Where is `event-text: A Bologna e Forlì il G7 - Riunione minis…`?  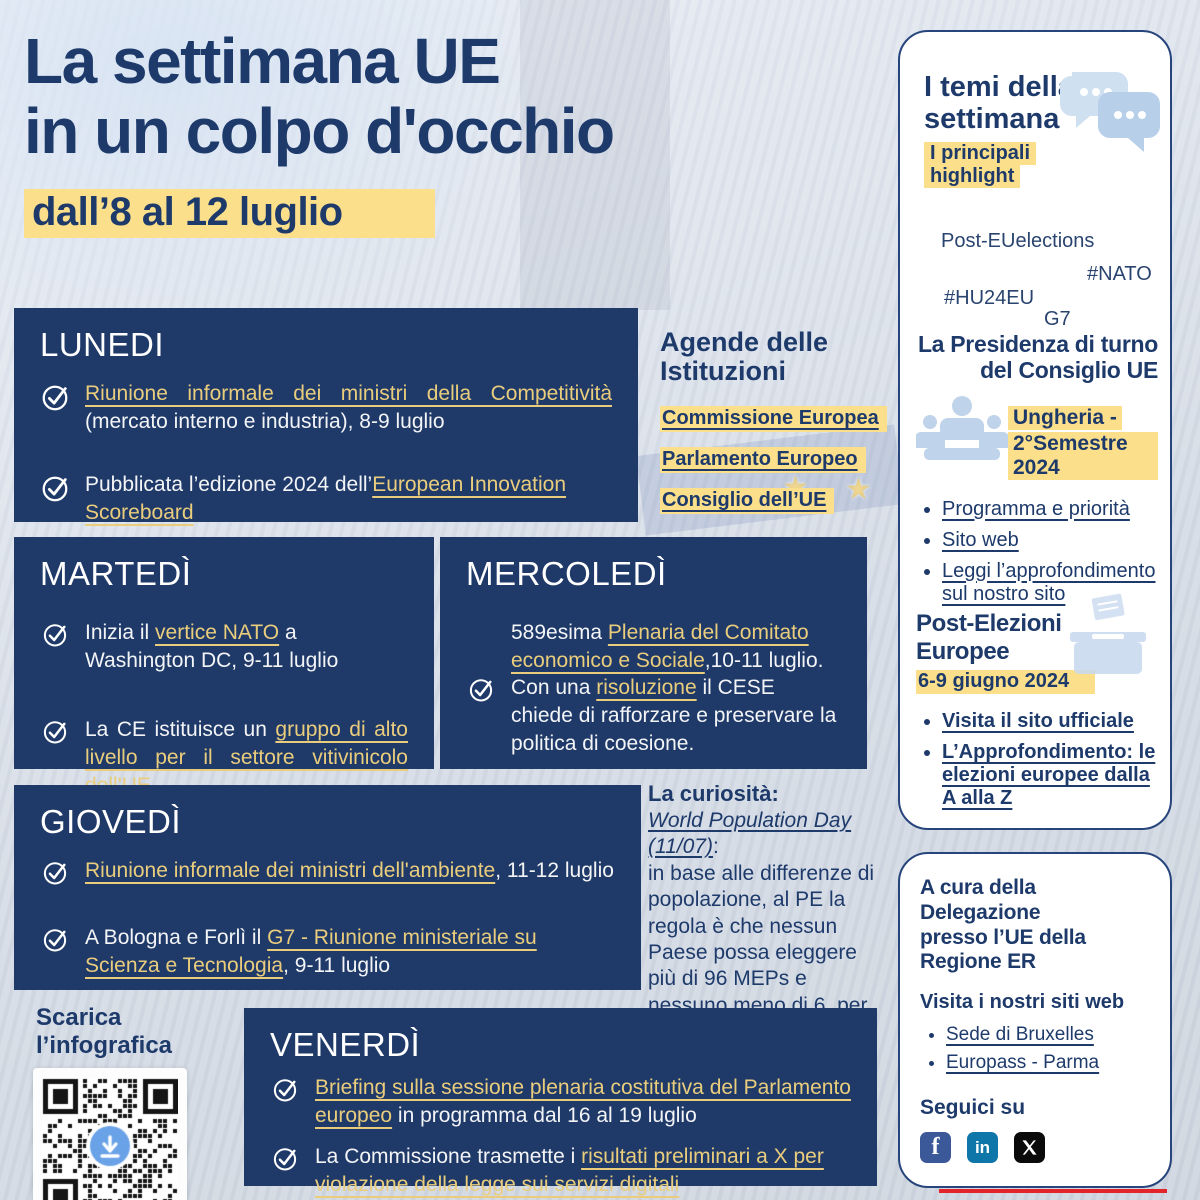
event-text: A Bologna e Forlì il G7 - Riunione minis… is located at coordinates (350, 951).